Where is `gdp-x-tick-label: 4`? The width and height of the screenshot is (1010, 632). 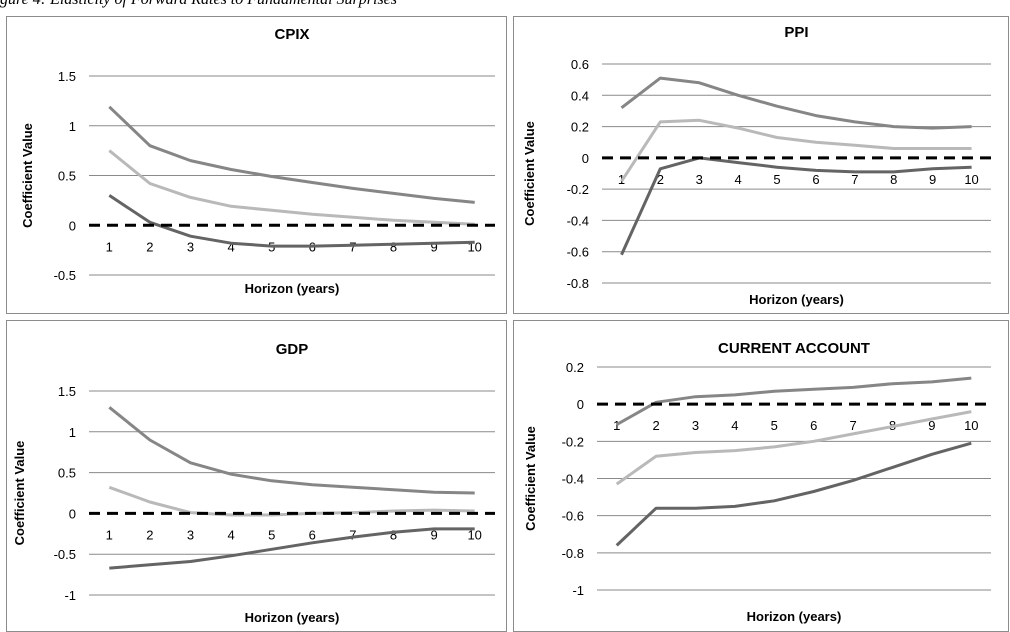
gdp-x-tick-label: 4 is located at coordinates (230, 534).